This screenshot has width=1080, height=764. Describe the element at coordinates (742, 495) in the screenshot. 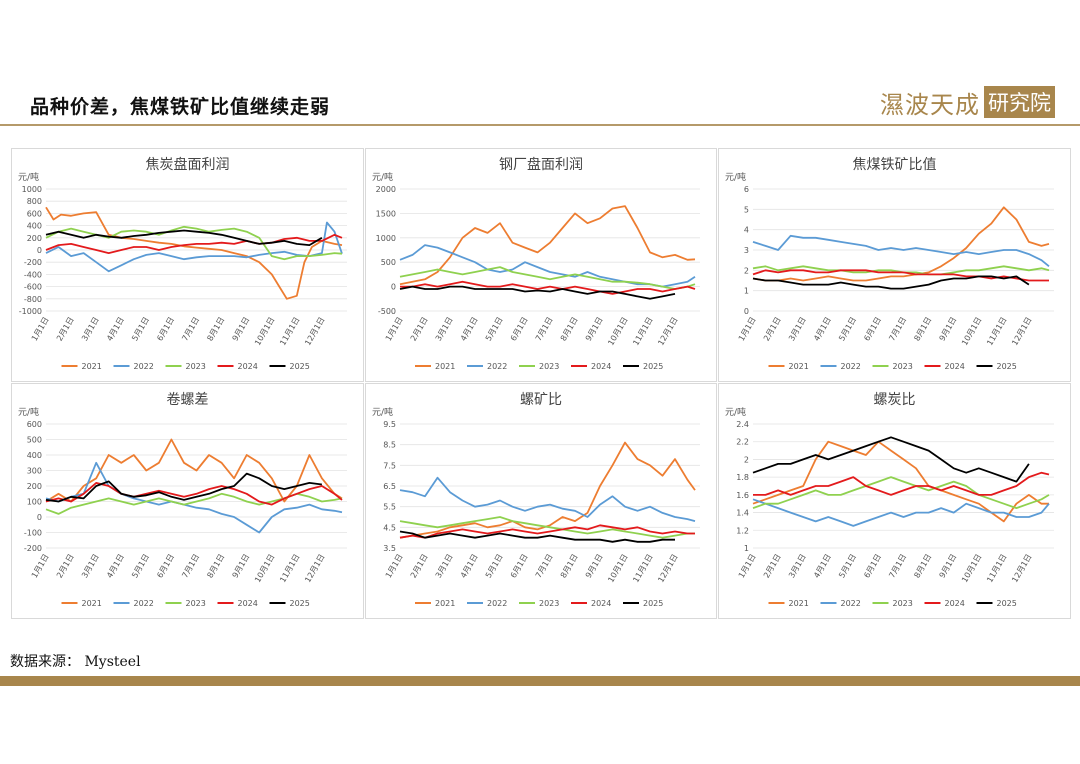

I see `y-tick-label: 1.6` at that location.